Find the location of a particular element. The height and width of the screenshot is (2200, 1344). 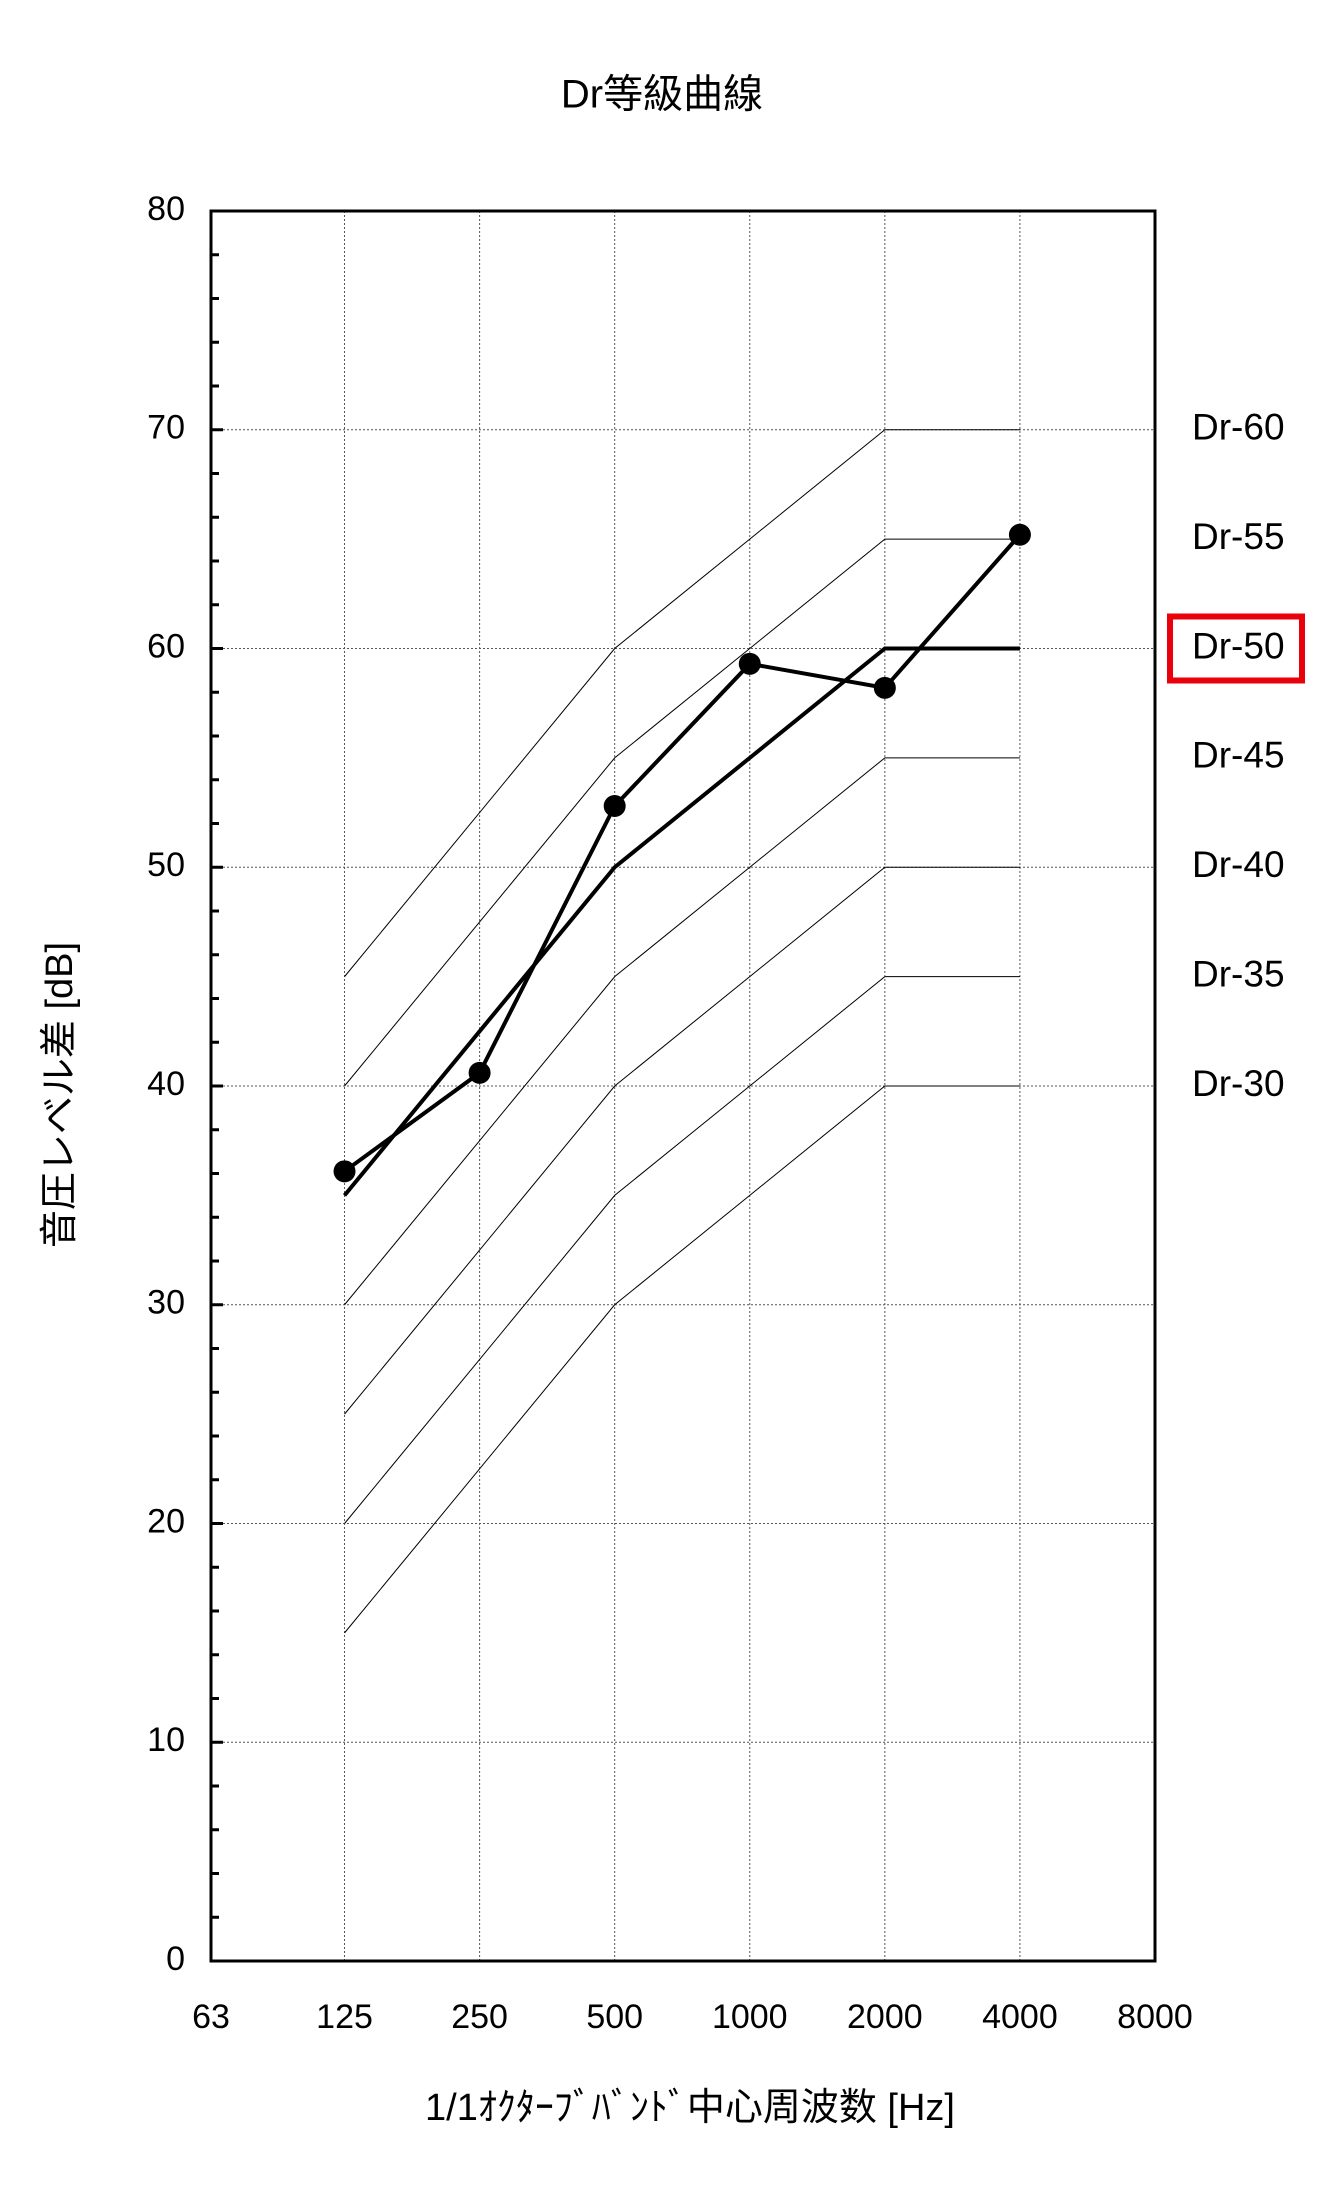

series-label: Dr-30 is located at coordinates (1238, 1083).